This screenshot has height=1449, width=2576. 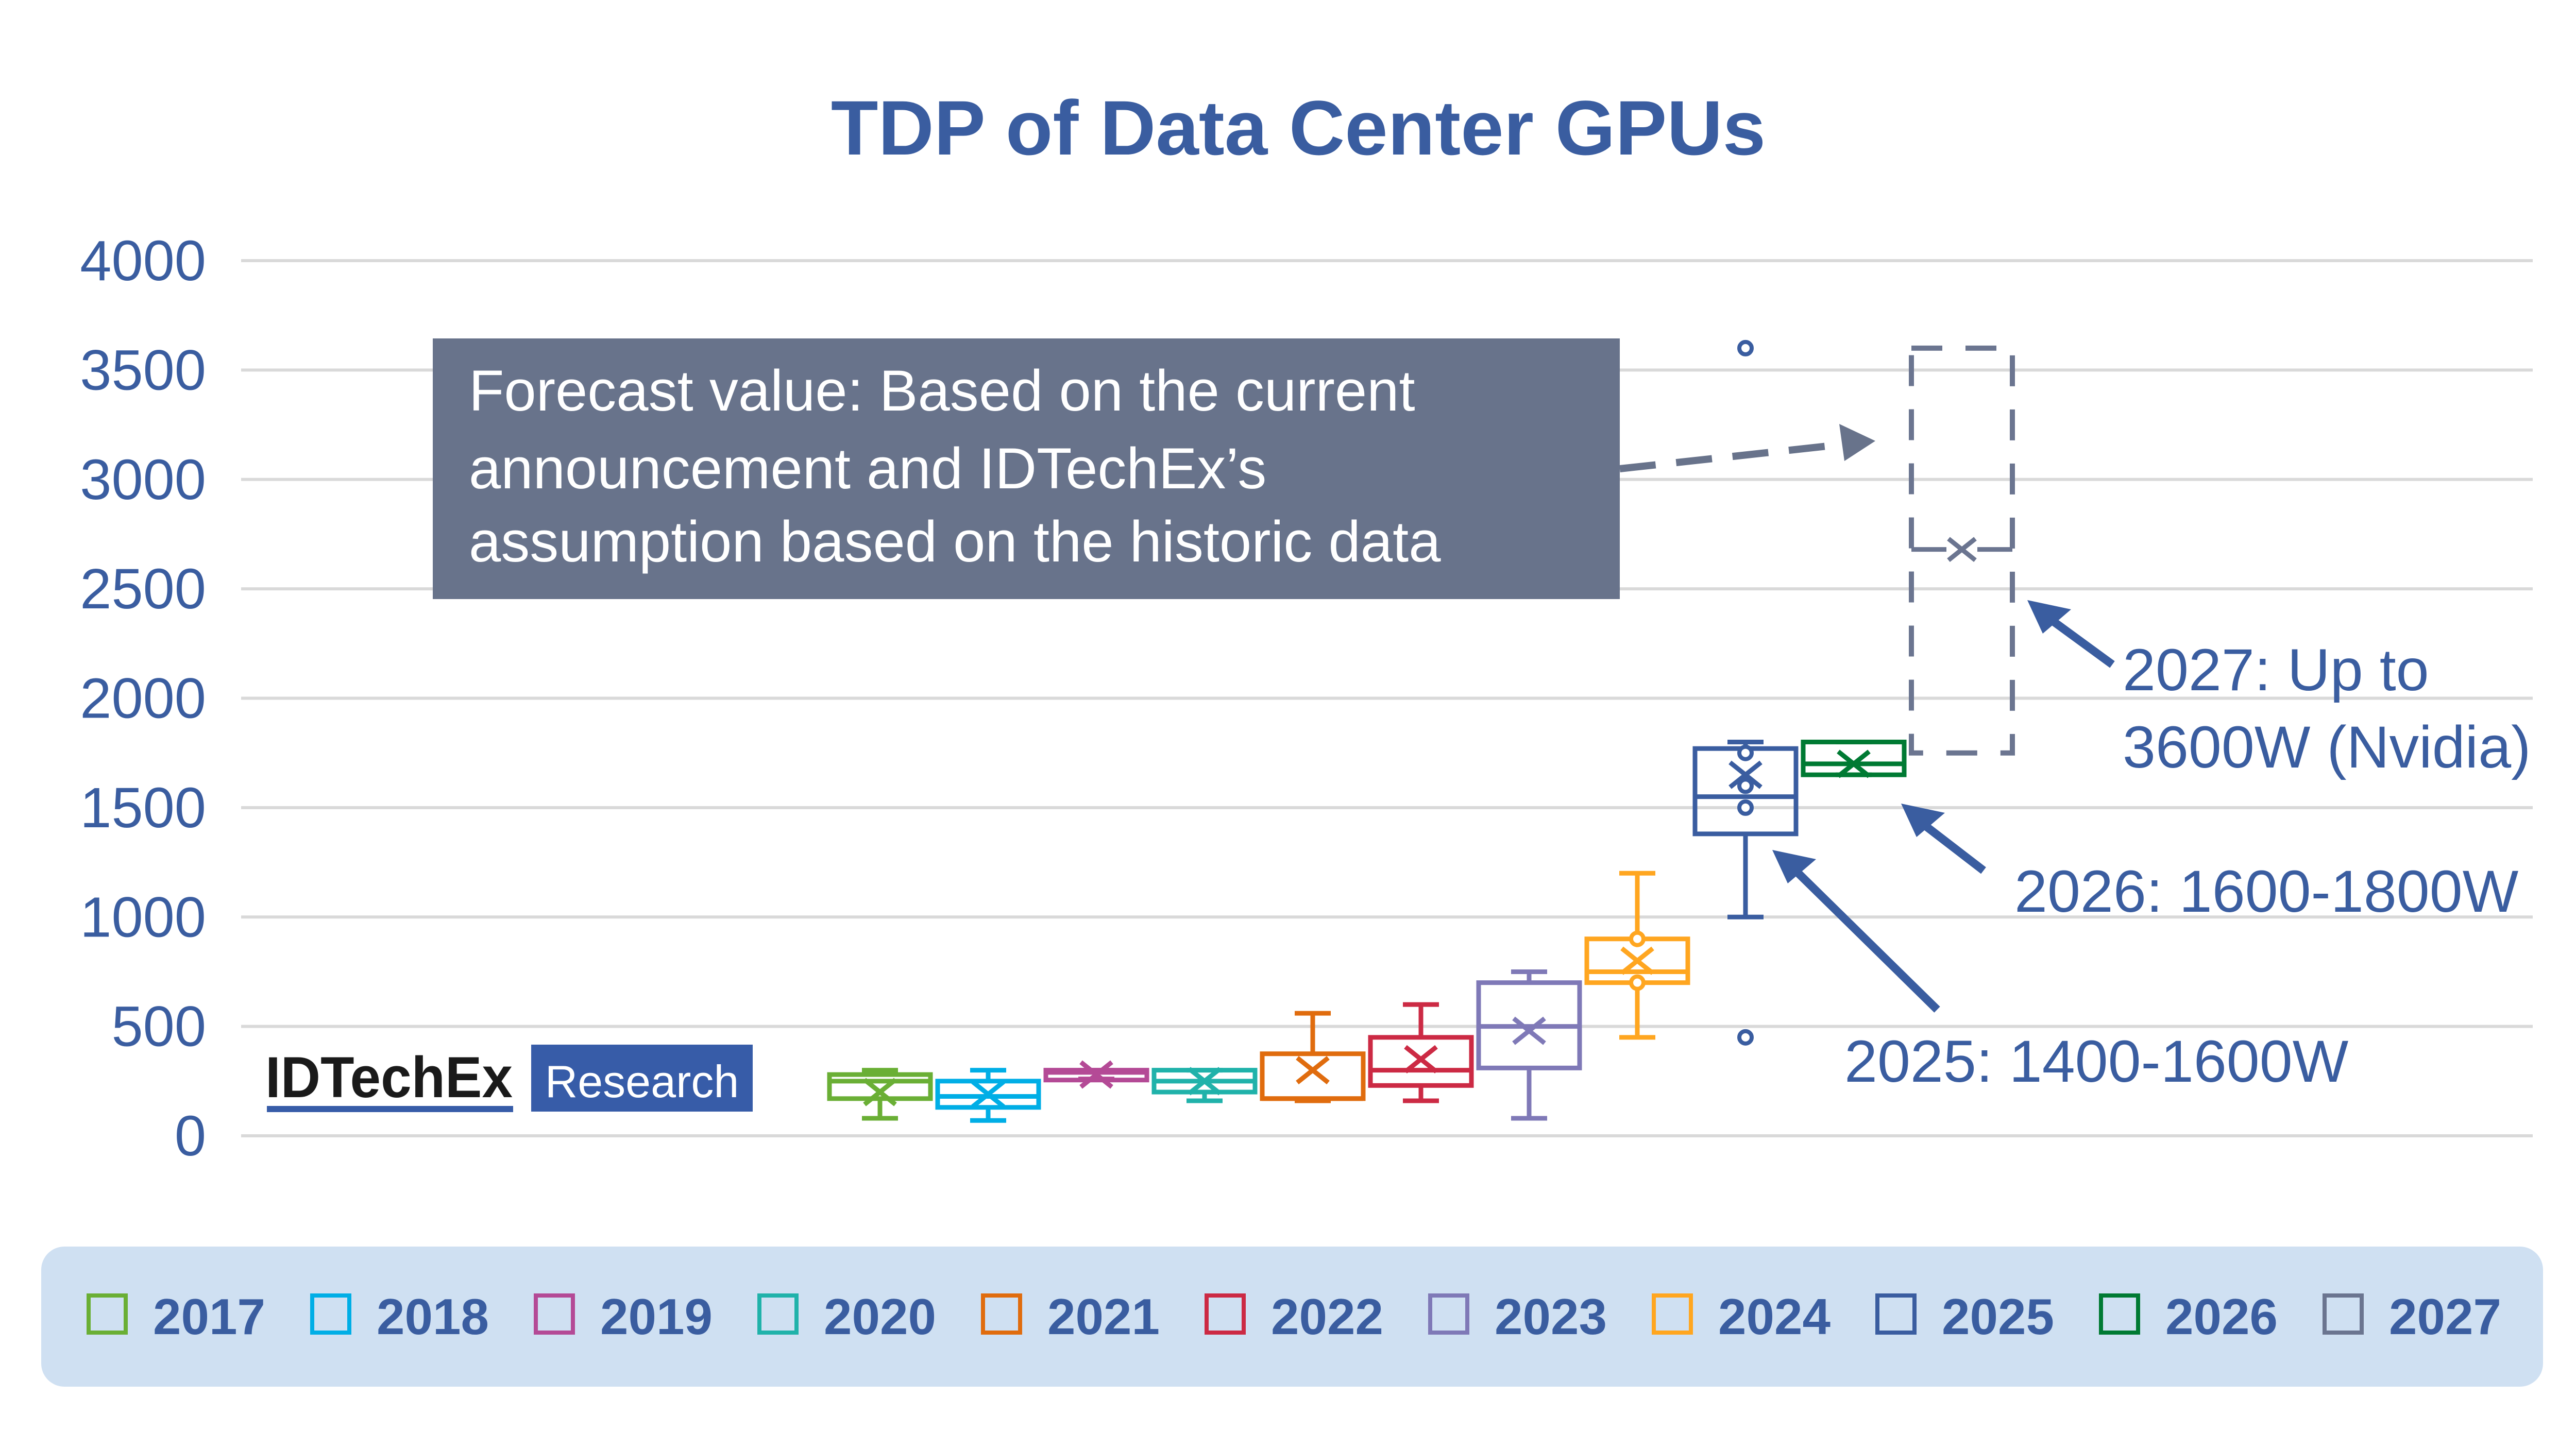 I want to click on legend-background, so click(x=1292, y=1317).